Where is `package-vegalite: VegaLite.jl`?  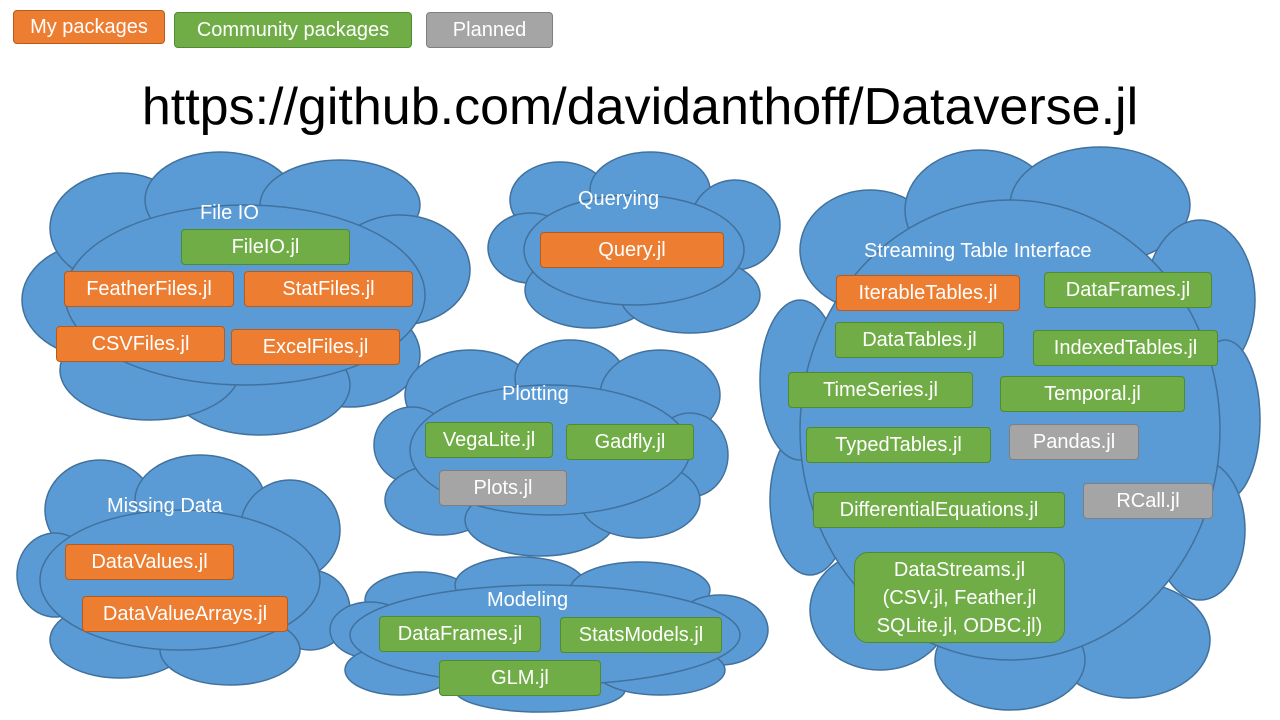
package-vegalite: VegaLite.jl is located at coordinates (489, 440).